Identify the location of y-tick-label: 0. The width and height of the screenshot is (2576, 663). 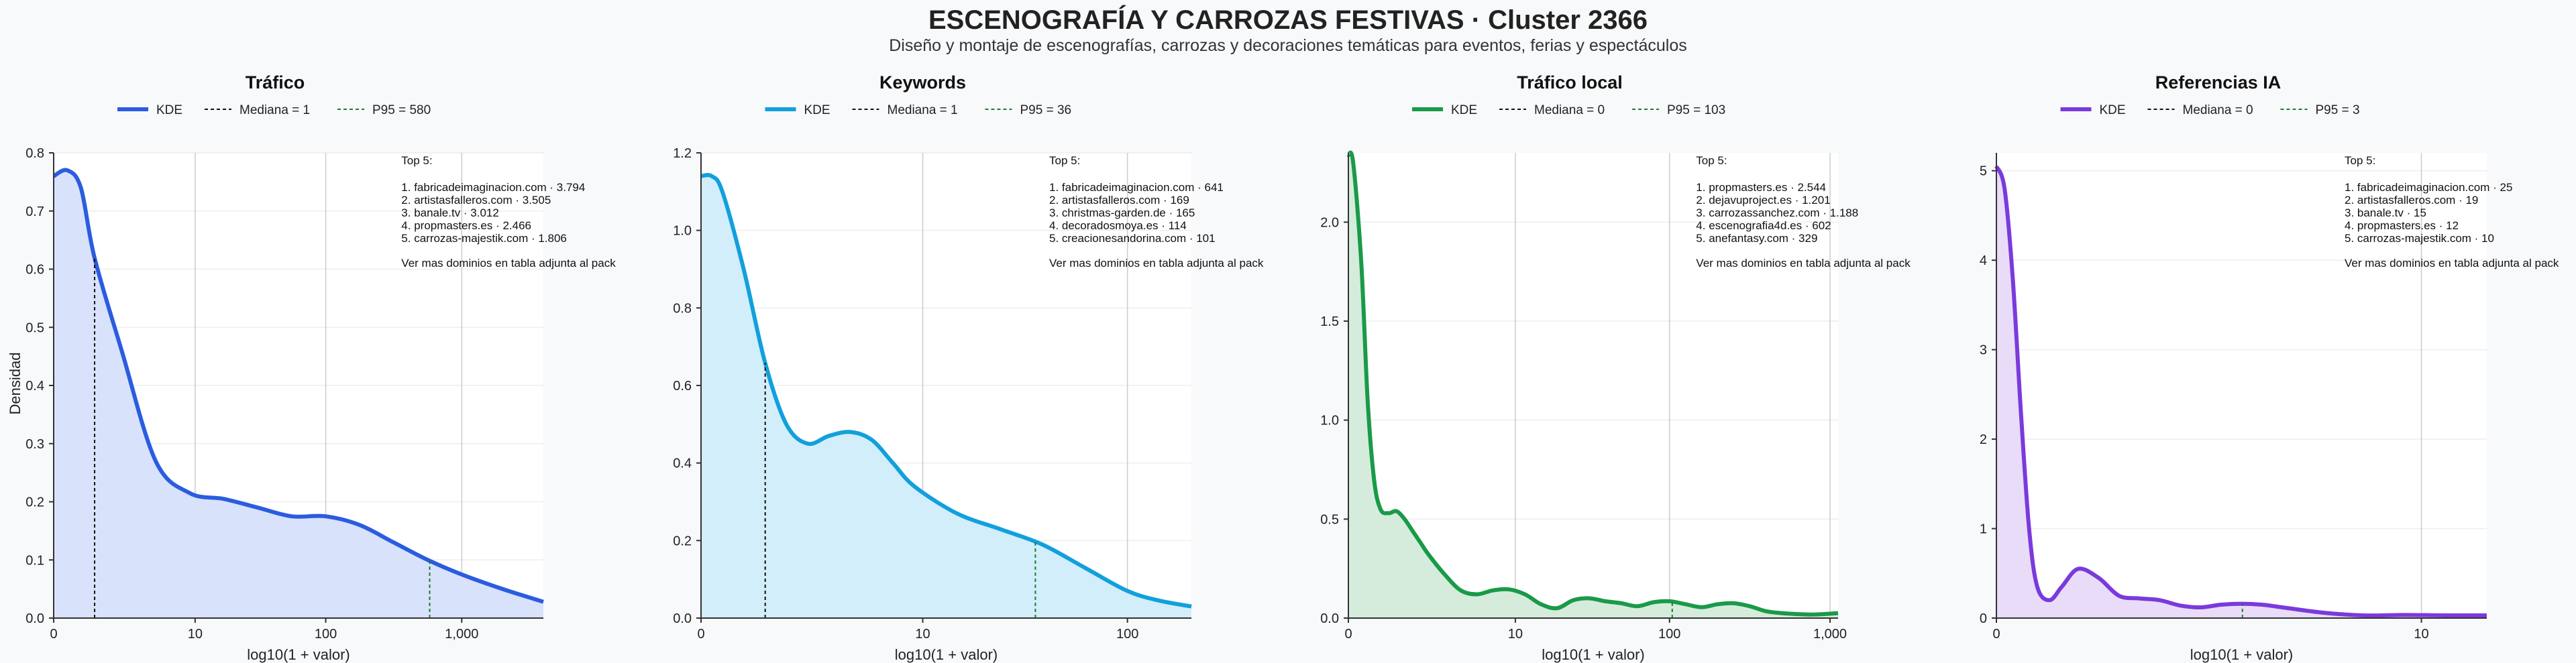
(1983, 618).